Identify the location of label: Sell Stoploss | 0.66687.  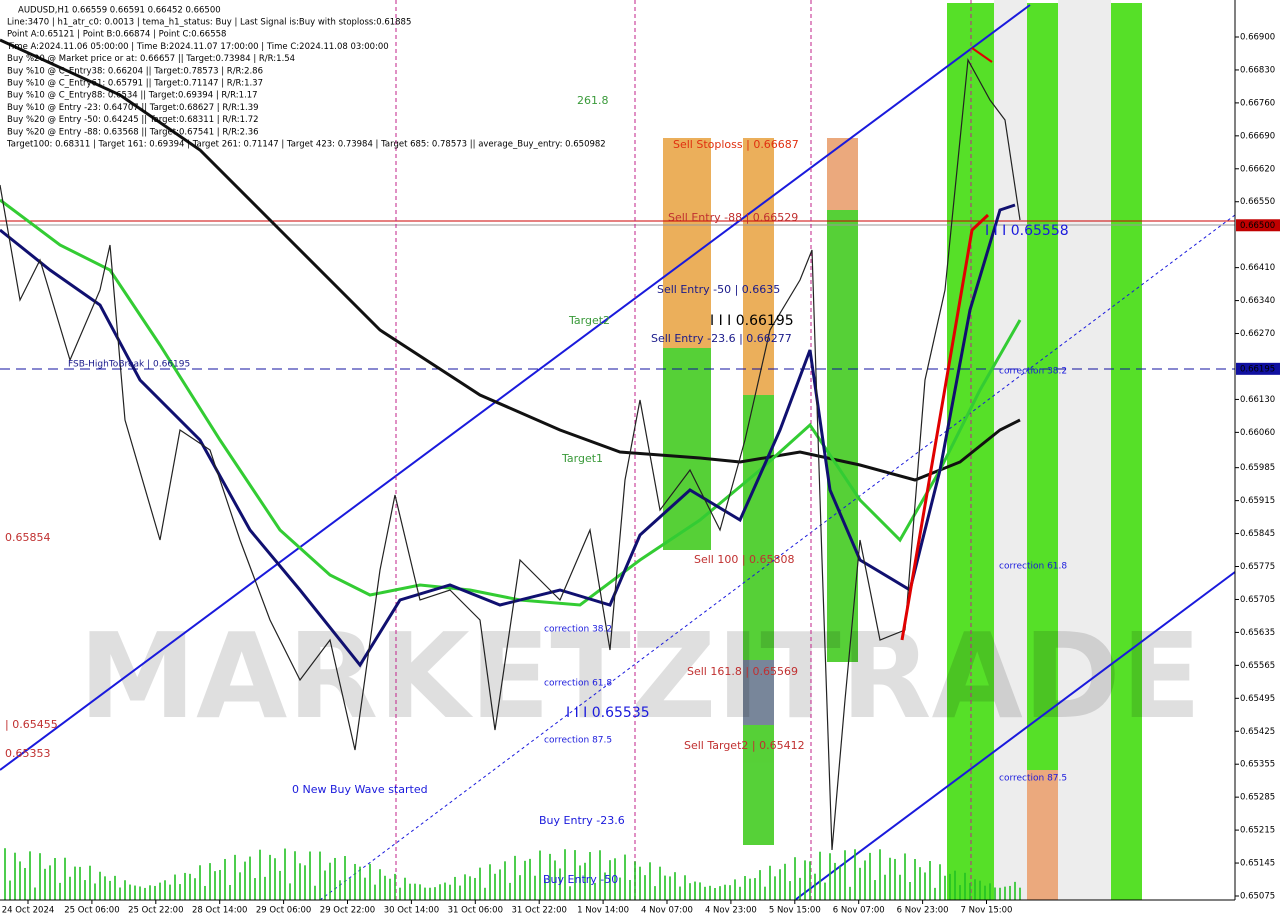
(736, 144).